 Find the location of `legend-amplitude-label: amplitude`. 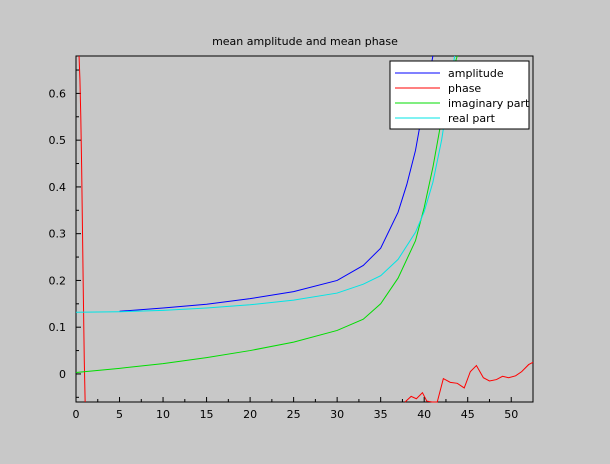

legend-amplitude-label: amplitude is located at coordinates (476, 73).